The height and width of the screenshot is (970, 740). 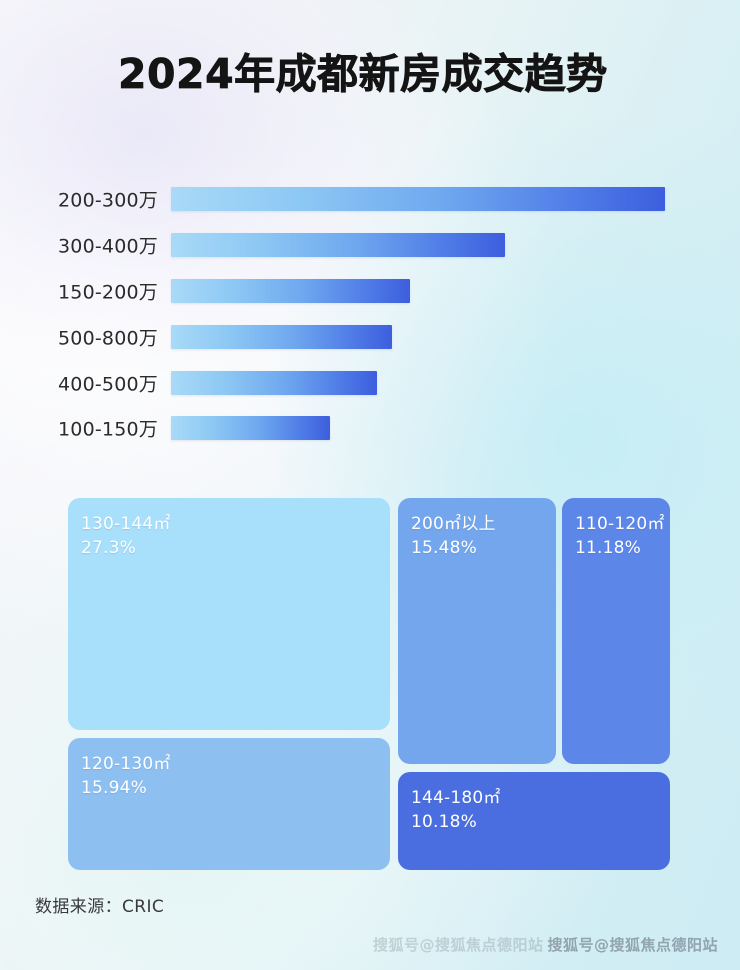 I want to click on bar-row: 200-300万, so click(x=370, y=199).